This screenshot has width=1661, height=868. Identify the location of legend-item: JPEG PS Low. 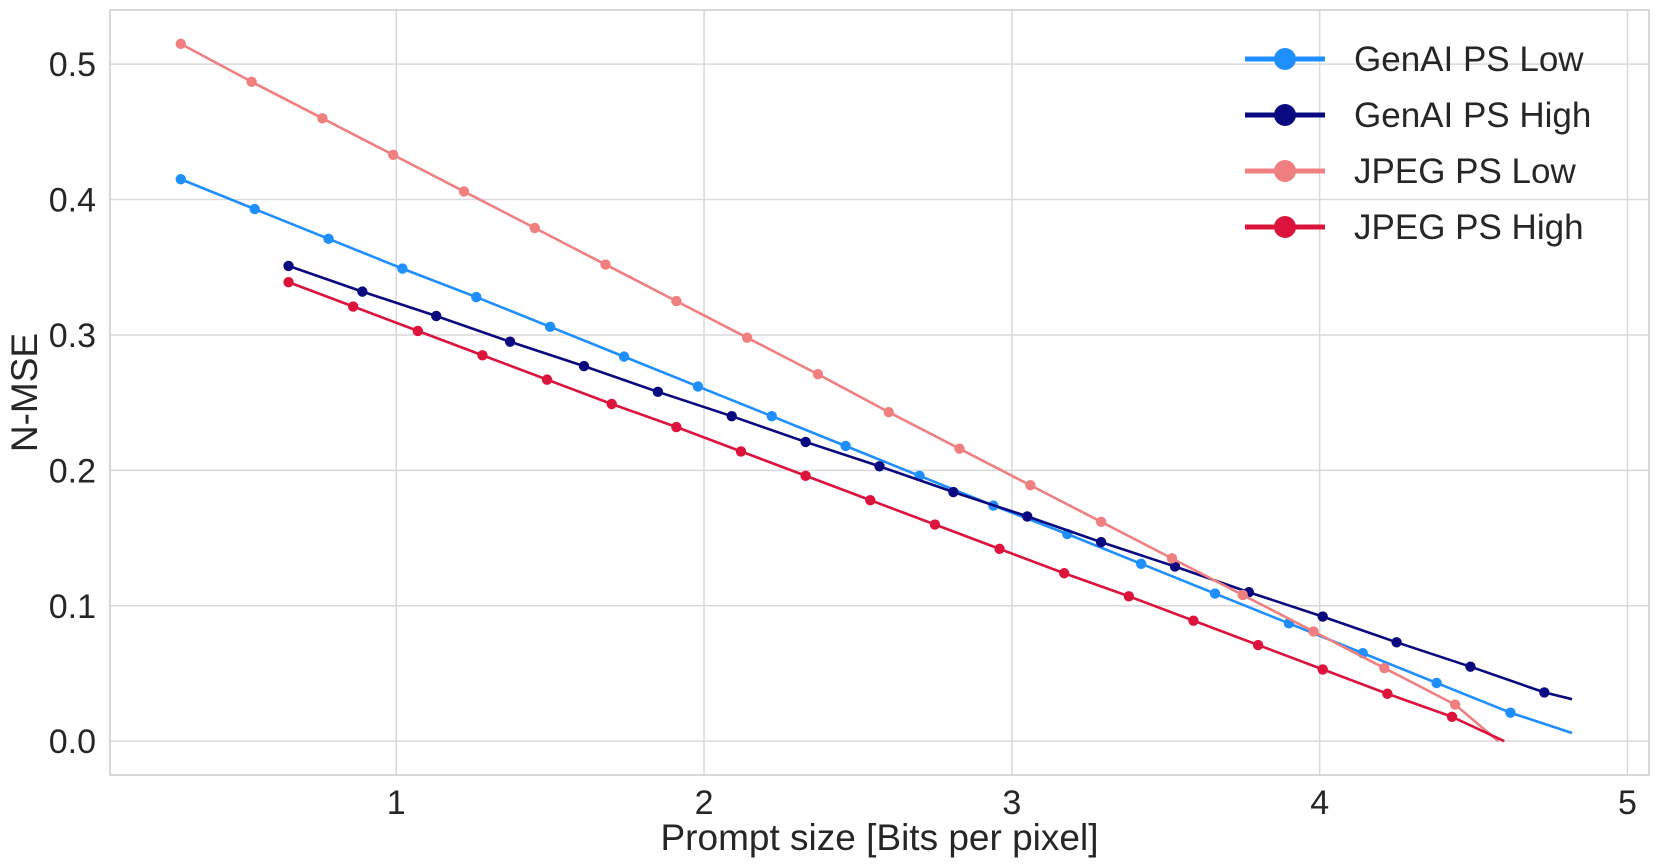
(1410, 171).